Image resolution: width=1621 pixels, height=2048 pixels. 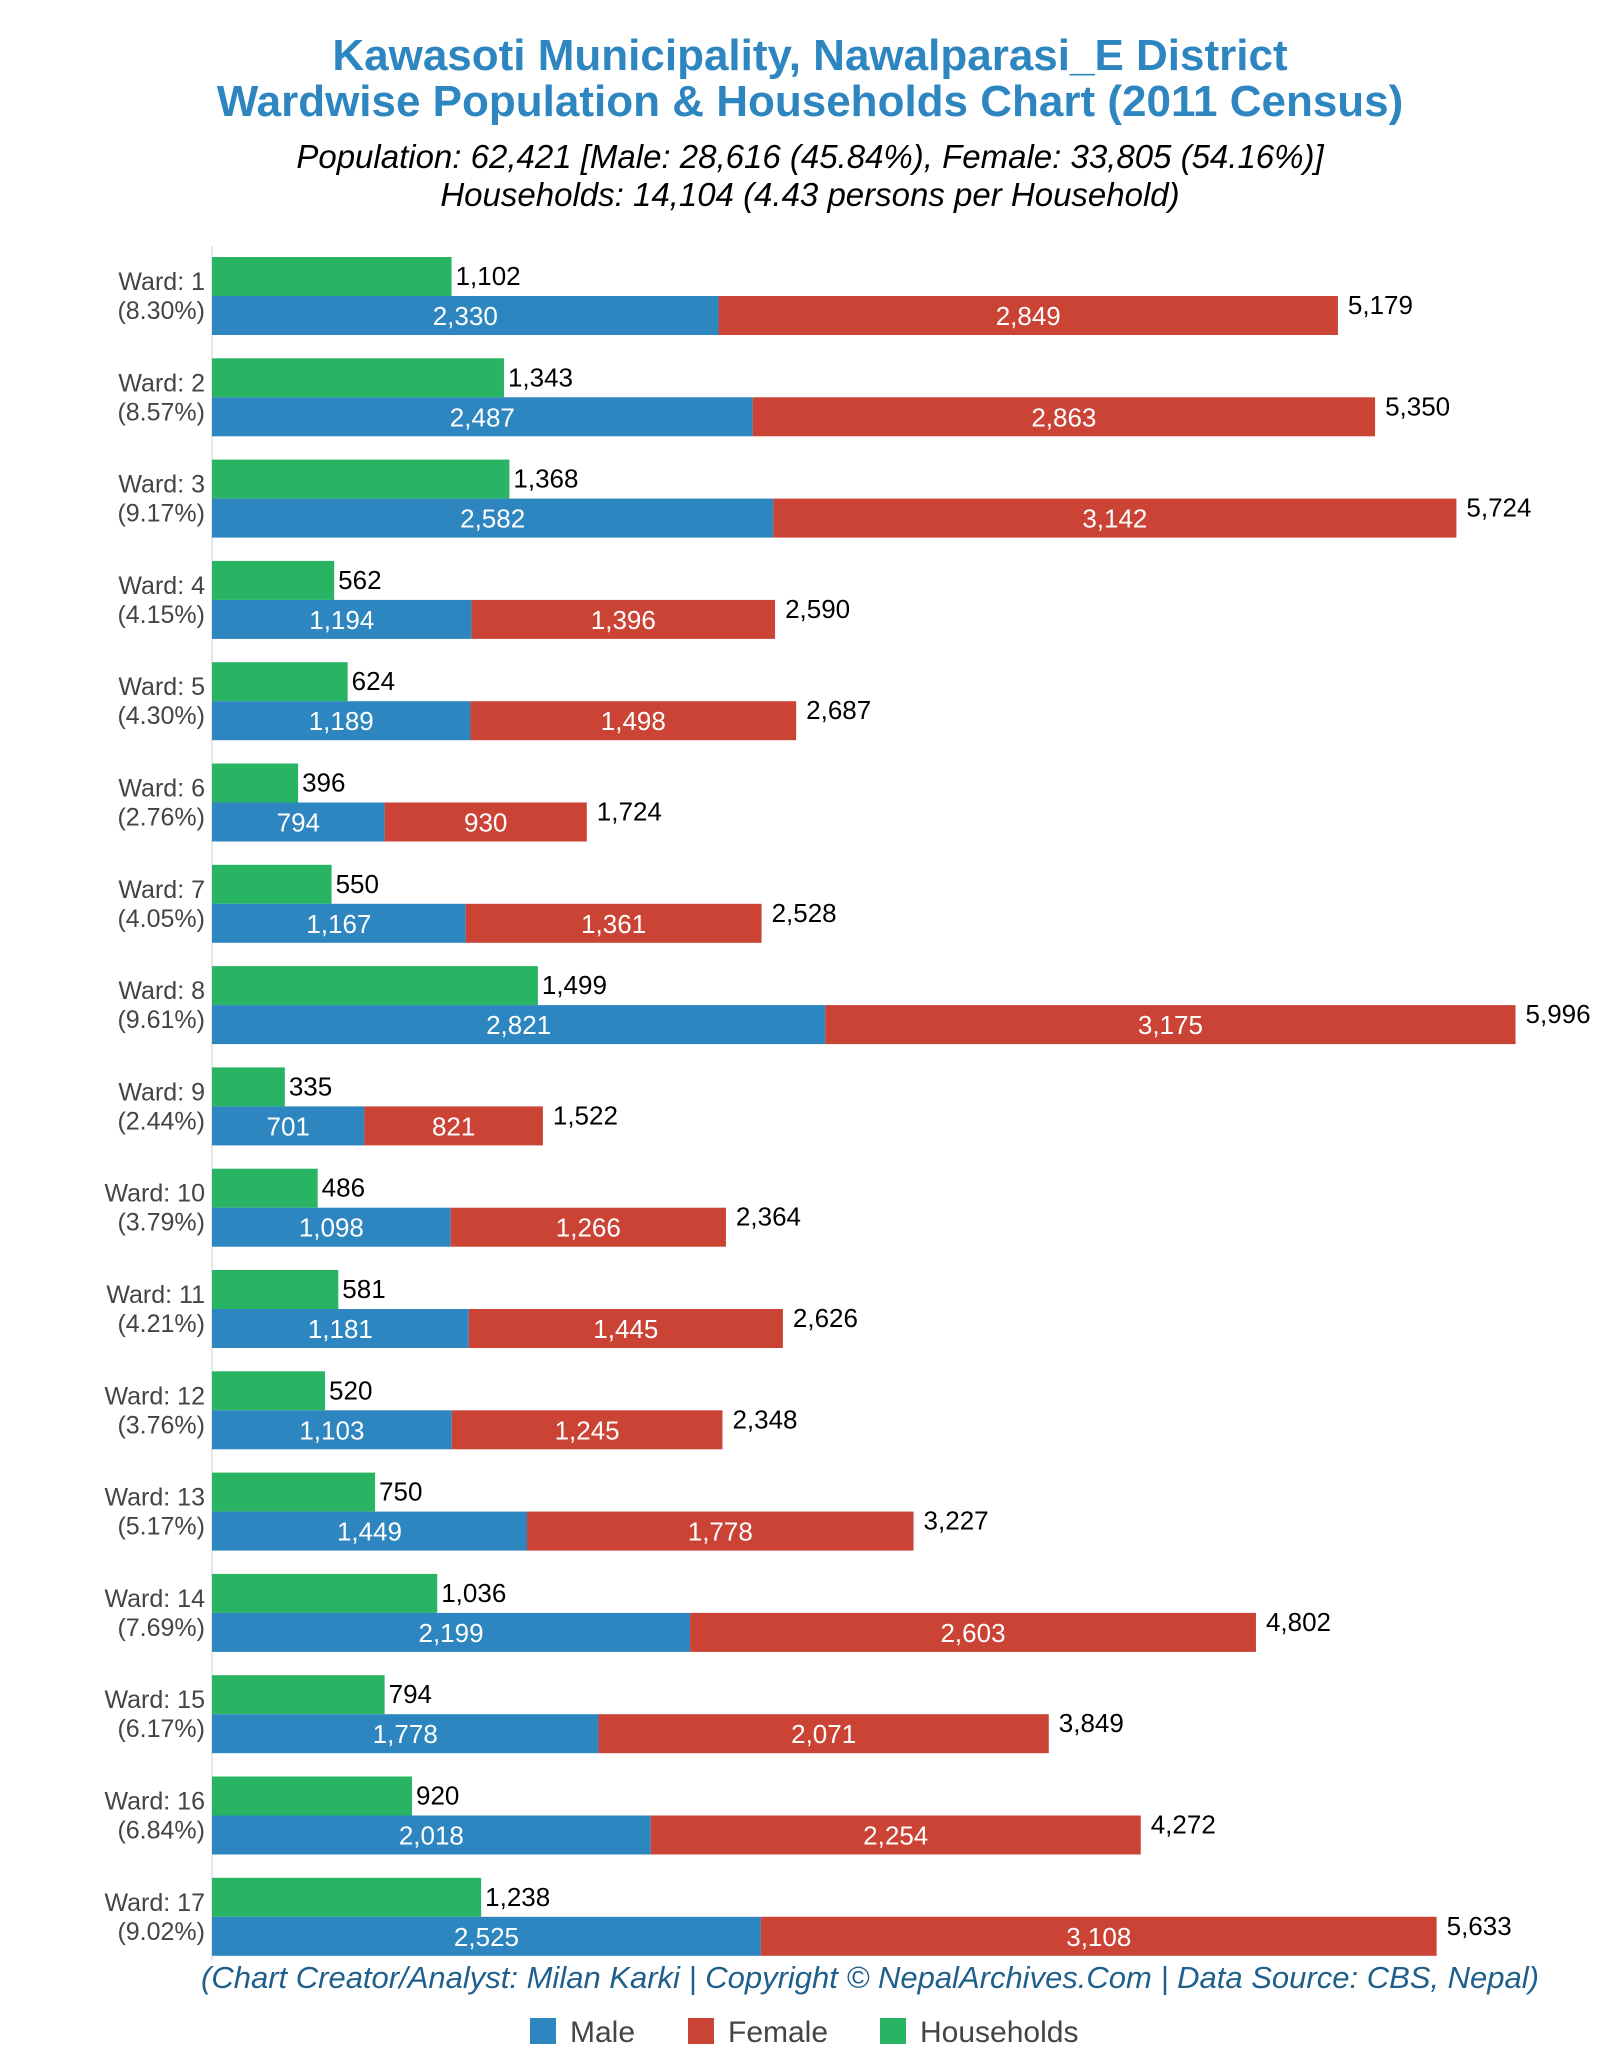 What do you see at coordinates (161, 1121) in the screenshot?
I see `ward-percent-label: (2.44%)` at bounding box center [161, 1121].